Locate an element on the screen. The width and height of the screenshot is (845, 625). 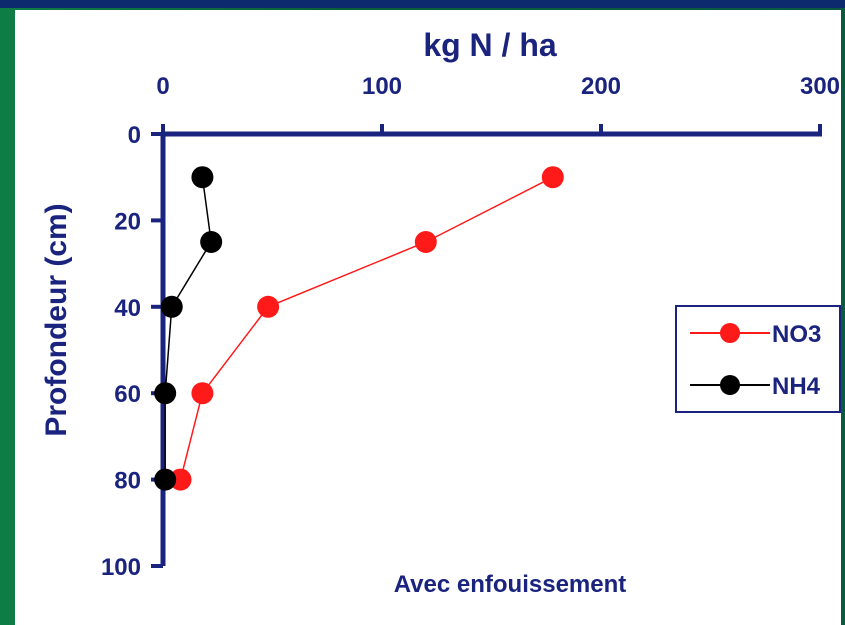
y-tick-label: 60 is located at coordinates (127, 394).